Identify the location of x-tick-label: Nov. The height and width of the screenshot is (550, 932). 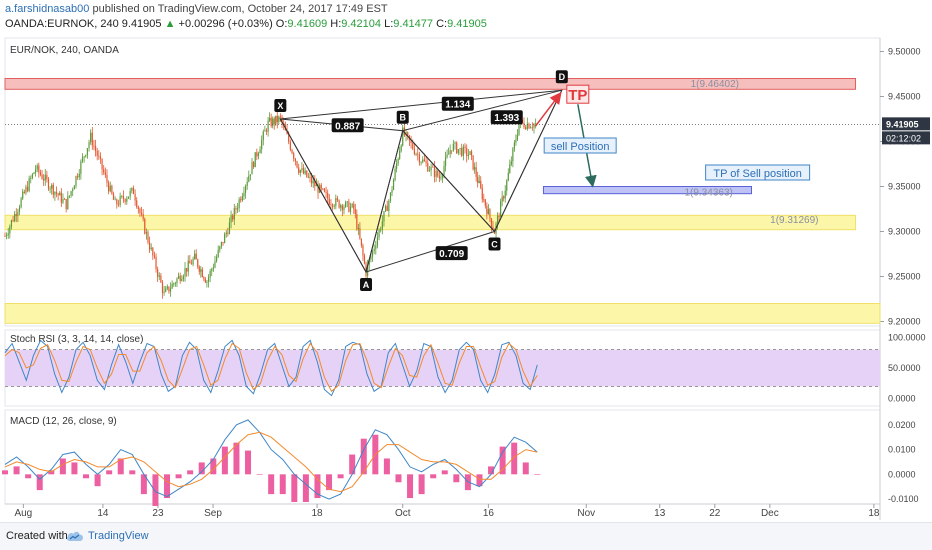
(586, 513).